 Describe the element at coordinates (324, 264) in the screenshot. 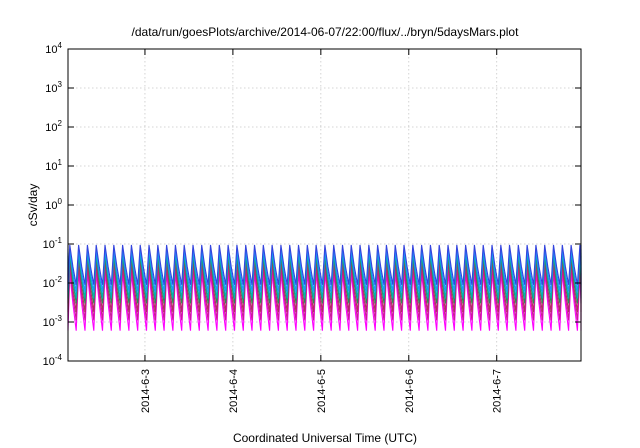

I see `series-line` at that location.